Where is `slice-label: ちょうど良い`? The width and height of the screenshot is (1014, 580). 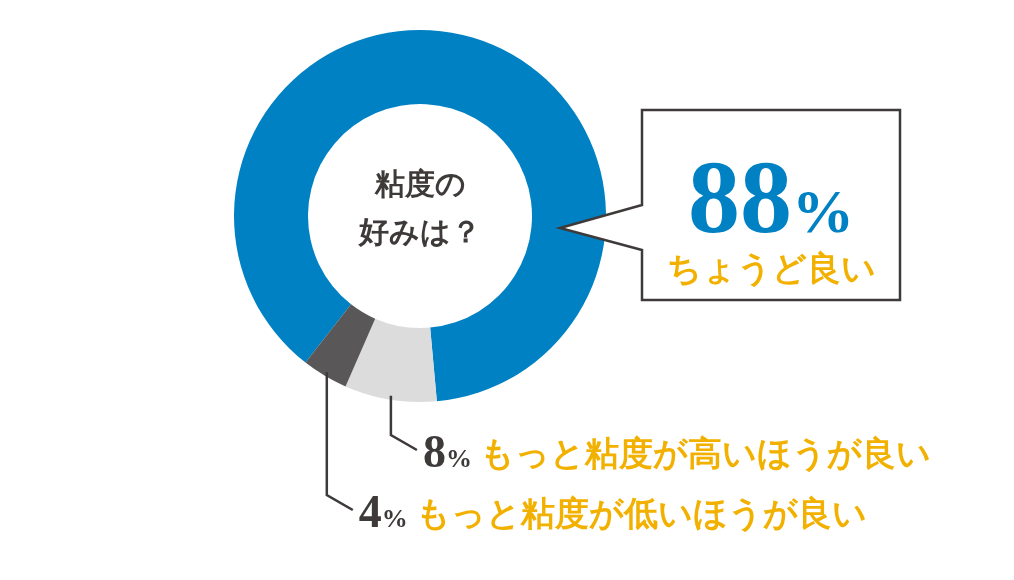
slice-label: ちょうど良い is located at coordinates (771, 268).